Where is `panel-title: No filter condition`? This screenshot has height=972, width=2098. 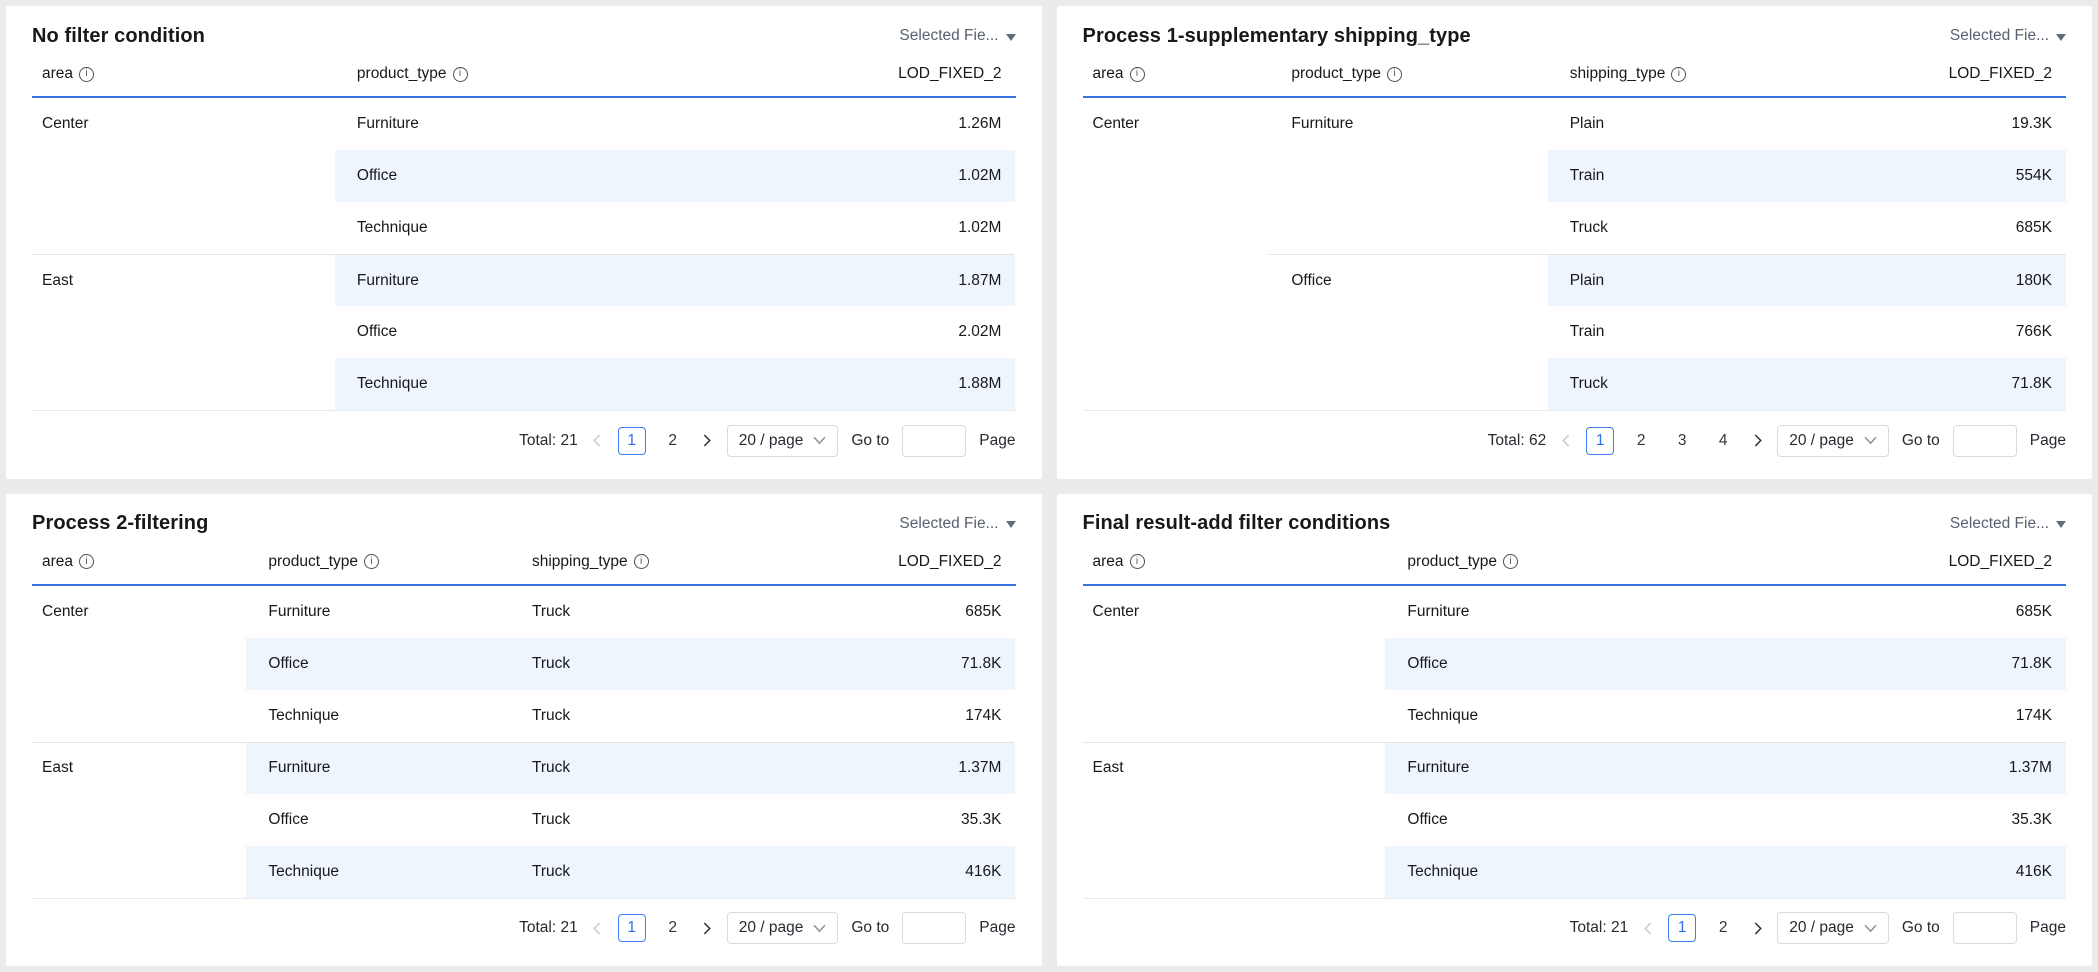
panel-title: No filter condition is located at coordinates (118, 35).